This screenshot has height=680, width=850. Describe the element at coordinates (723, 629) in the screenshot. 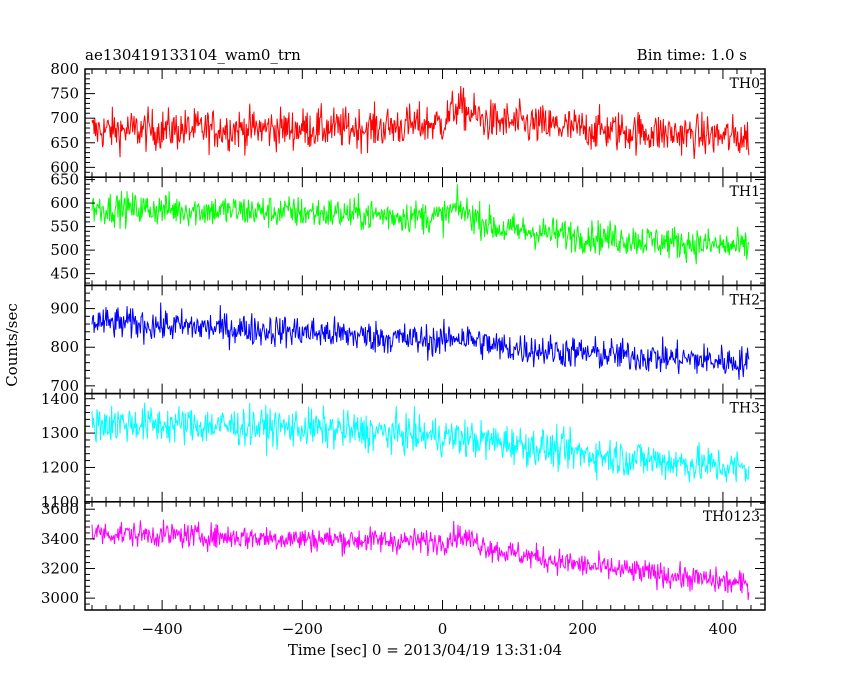

I see `x-tick-label: 400` at that location.